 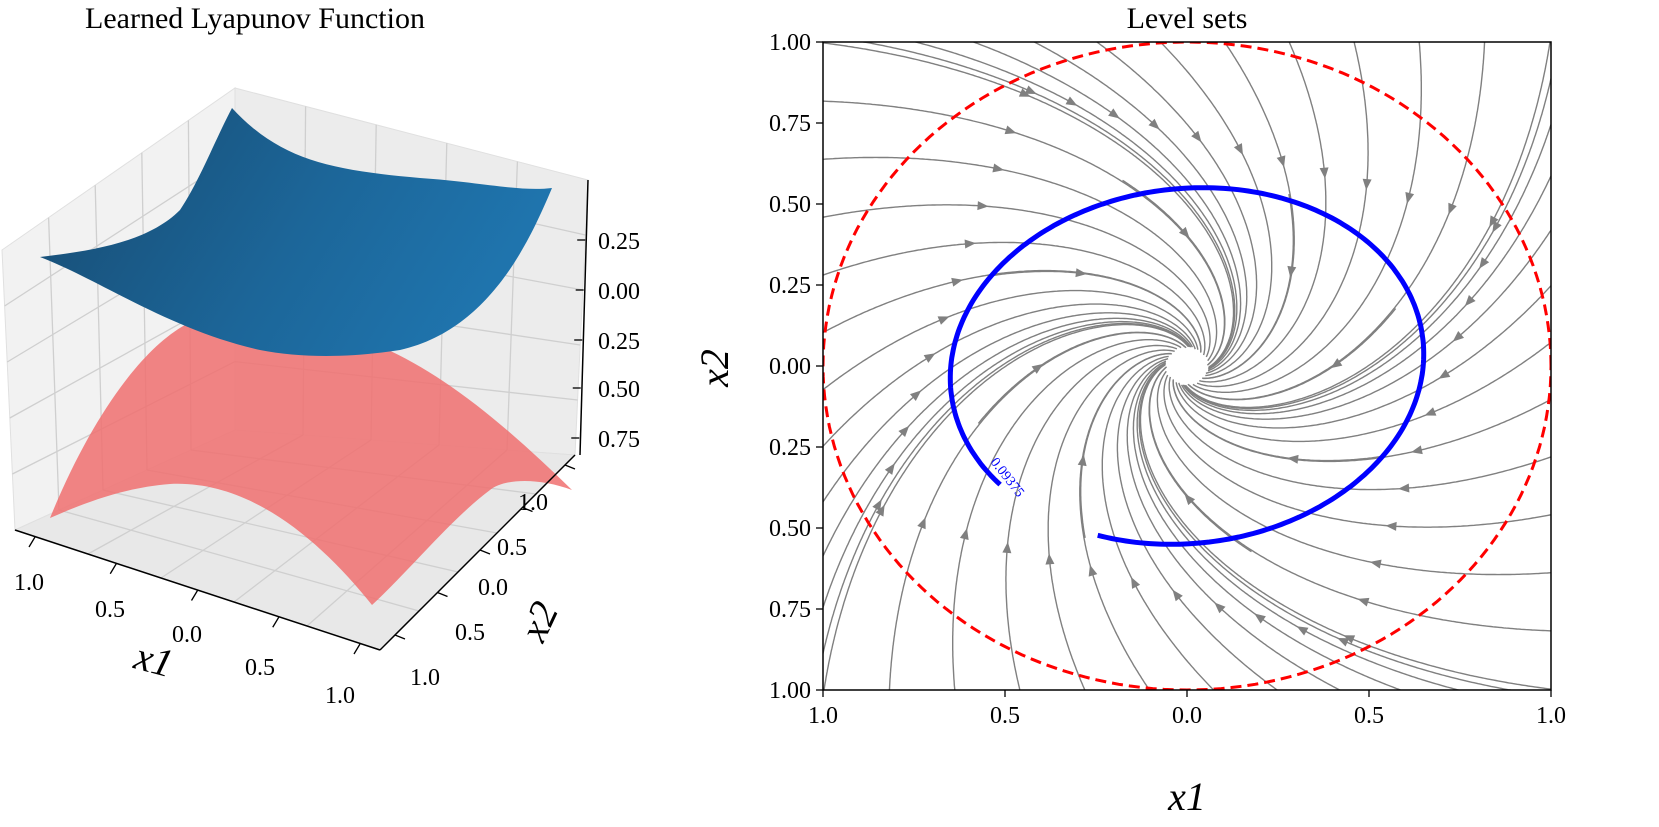 What do you see at coordinates (153, 659) in the screenshot?
I see `x1-axis-label: x1` at bounding box center [153, 659].